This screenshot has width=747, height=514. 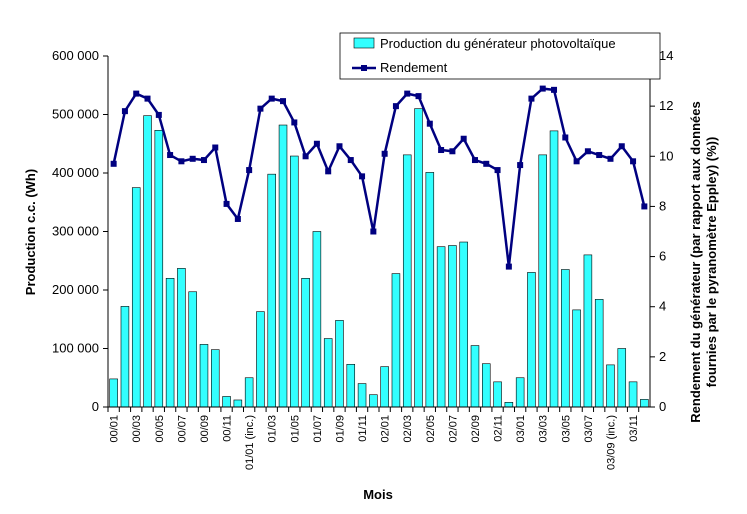 I want to click on x-tick-label: 03/01, so click(x=521, y=429).